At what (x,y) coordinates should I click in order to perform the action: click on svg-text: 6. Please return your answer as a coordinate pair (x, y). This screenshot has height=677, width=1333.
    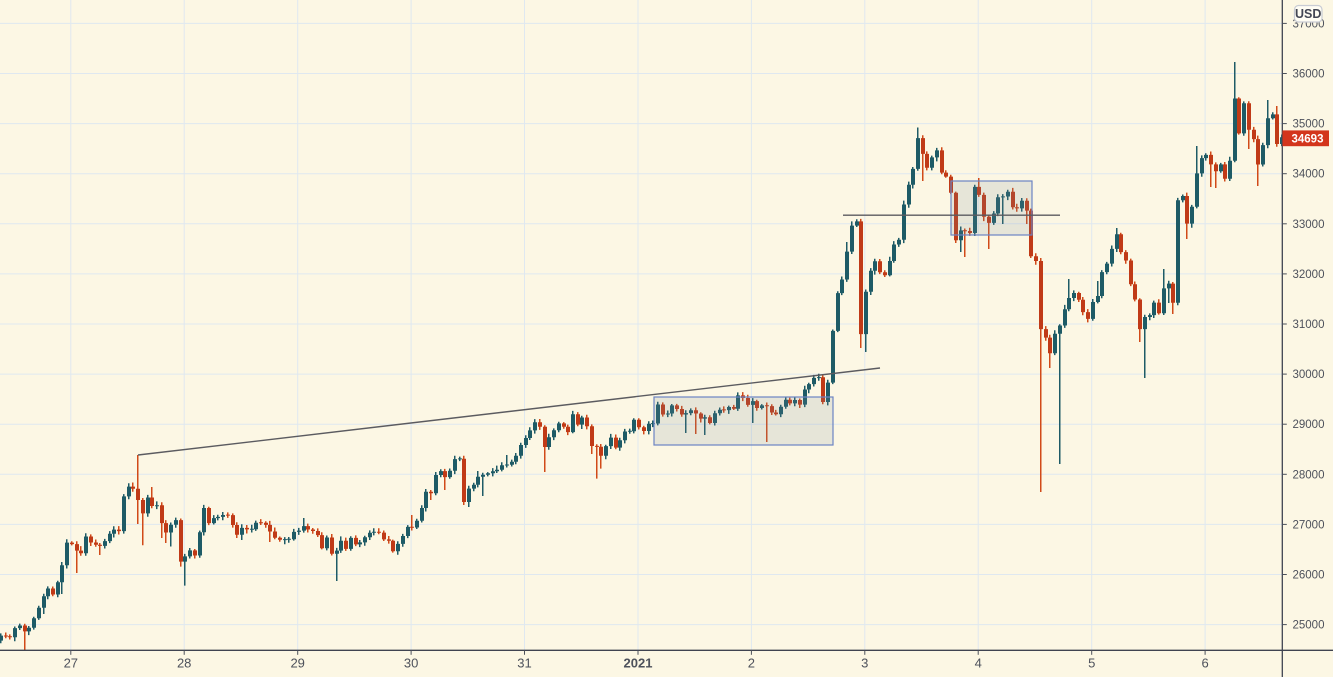
    Looking at the image, I should click on (1204, 663).